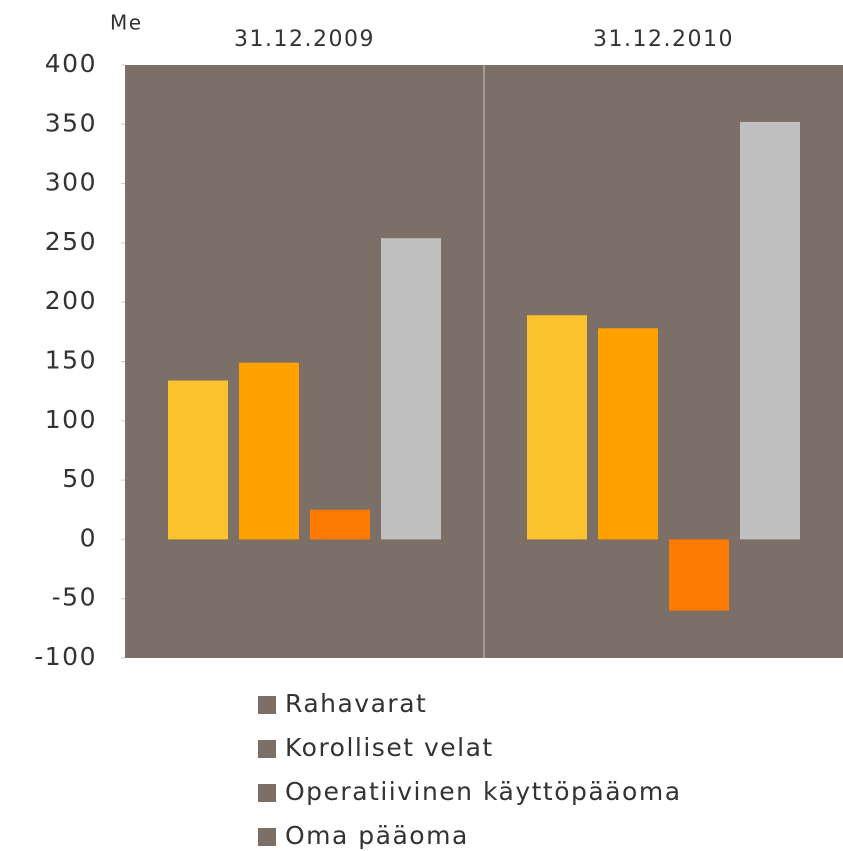  Describe the element at coordinates (65, 656) in the screenshot. I see `y-tick-label: -100` at that location.